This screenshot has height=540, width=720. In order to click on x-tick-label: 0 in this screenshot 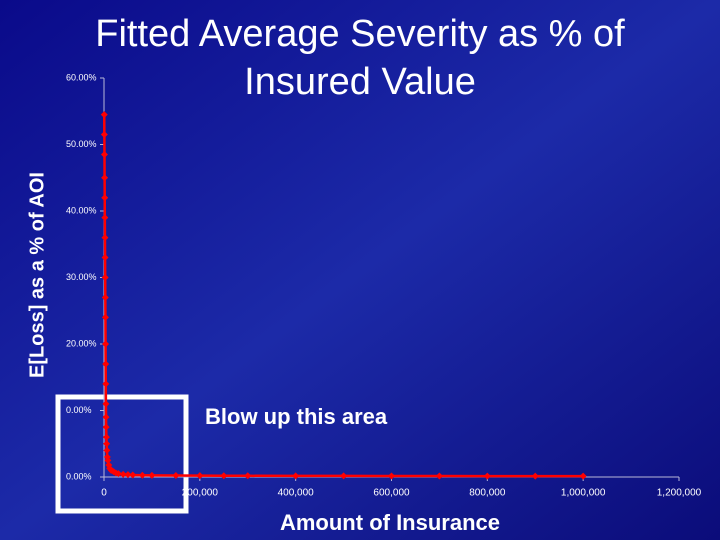, I will do `click(104, 493)`.